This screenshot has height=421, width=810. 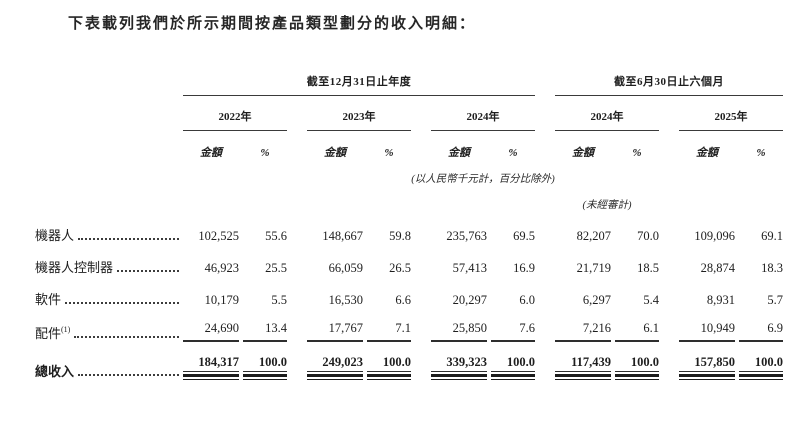 I want to click on values-2024: 20,297 6.0, so click(x=483, y=300).